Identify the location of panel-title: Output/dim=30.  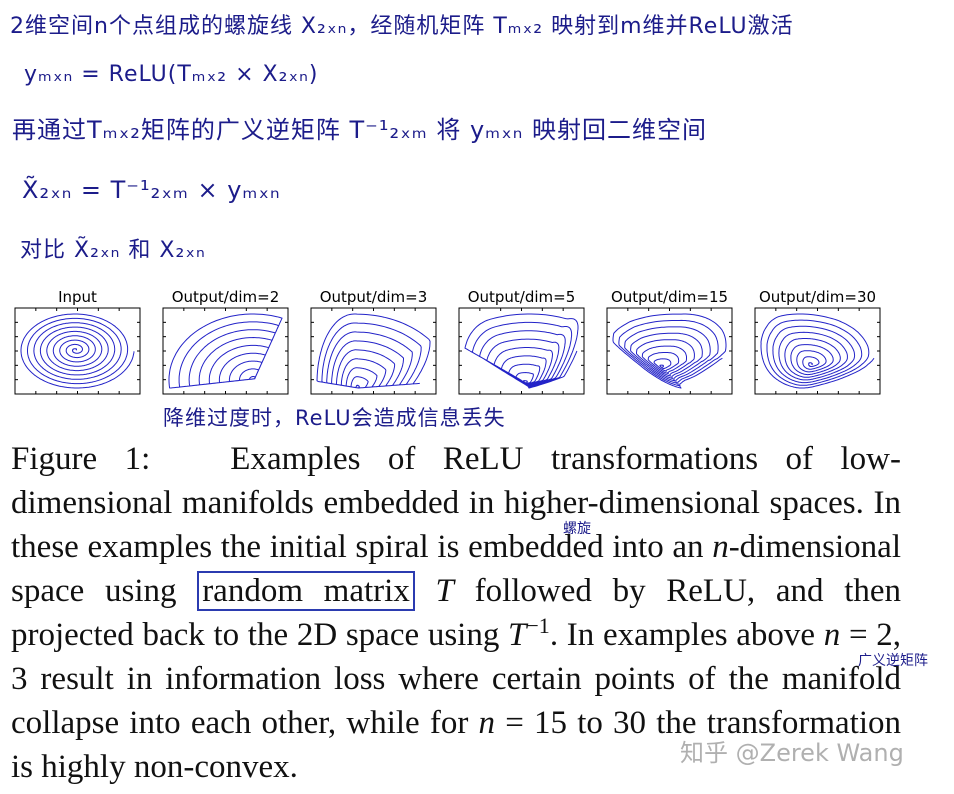
(817, 297).